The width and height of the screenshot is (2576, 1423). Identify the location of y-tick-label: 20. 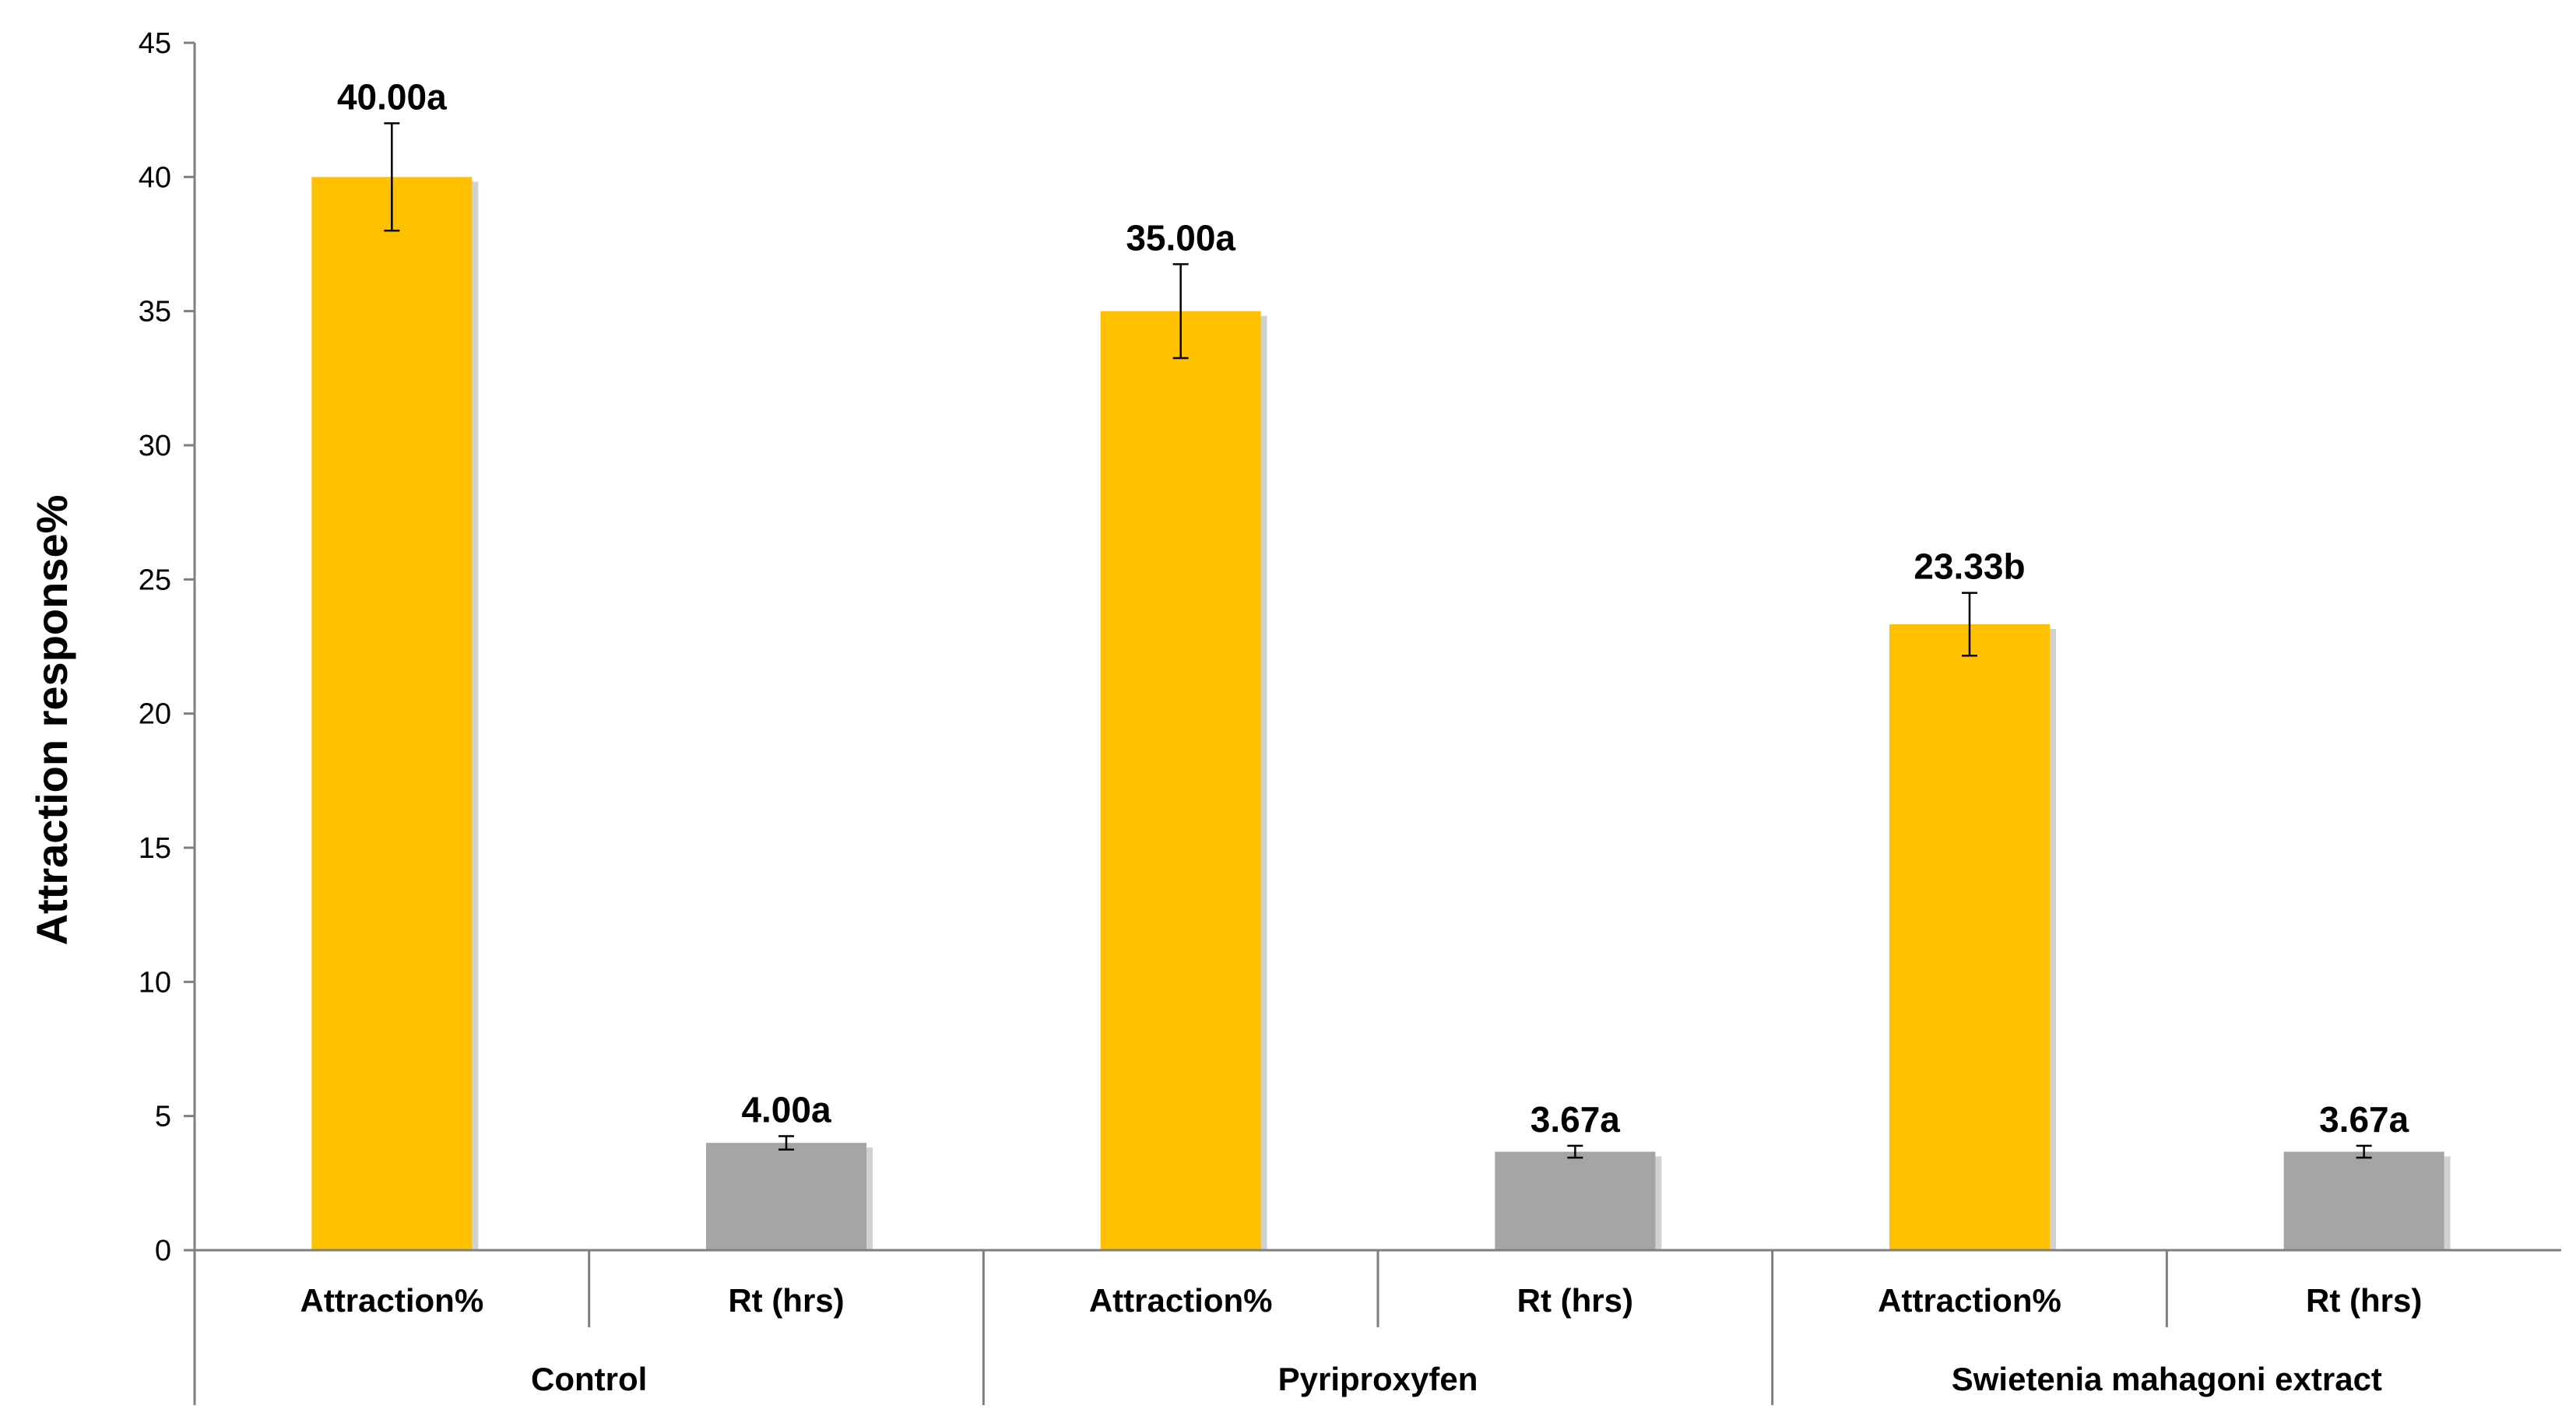
(155, 715).